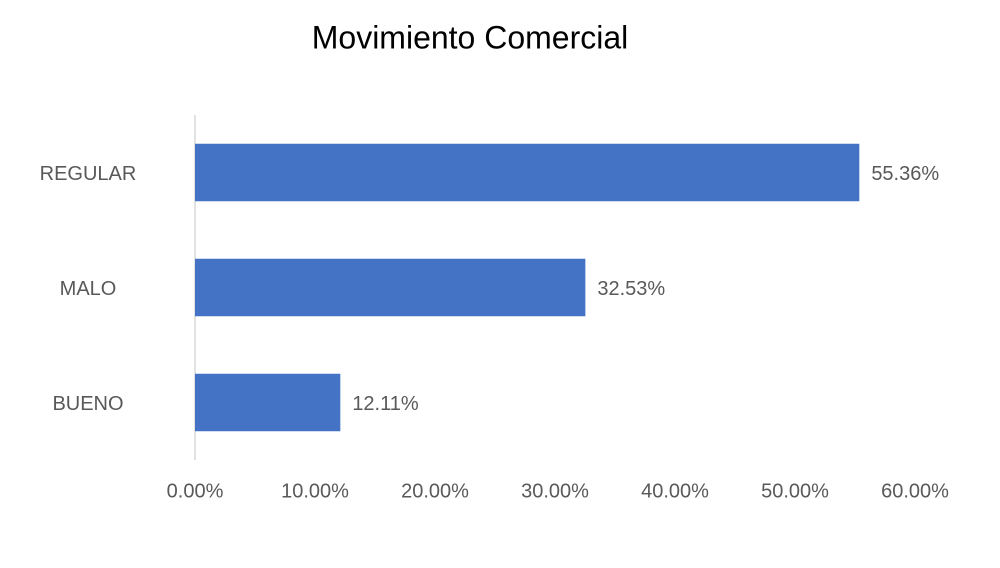  I want to click on chart-title: Movimiento Comercial, so click(470, 37).